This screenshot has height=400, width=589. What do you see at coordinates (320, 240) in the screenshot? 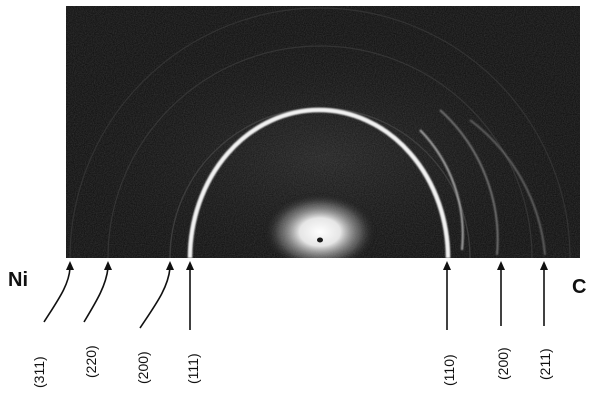
I see `central-spot` at bounding box center [320, 240].